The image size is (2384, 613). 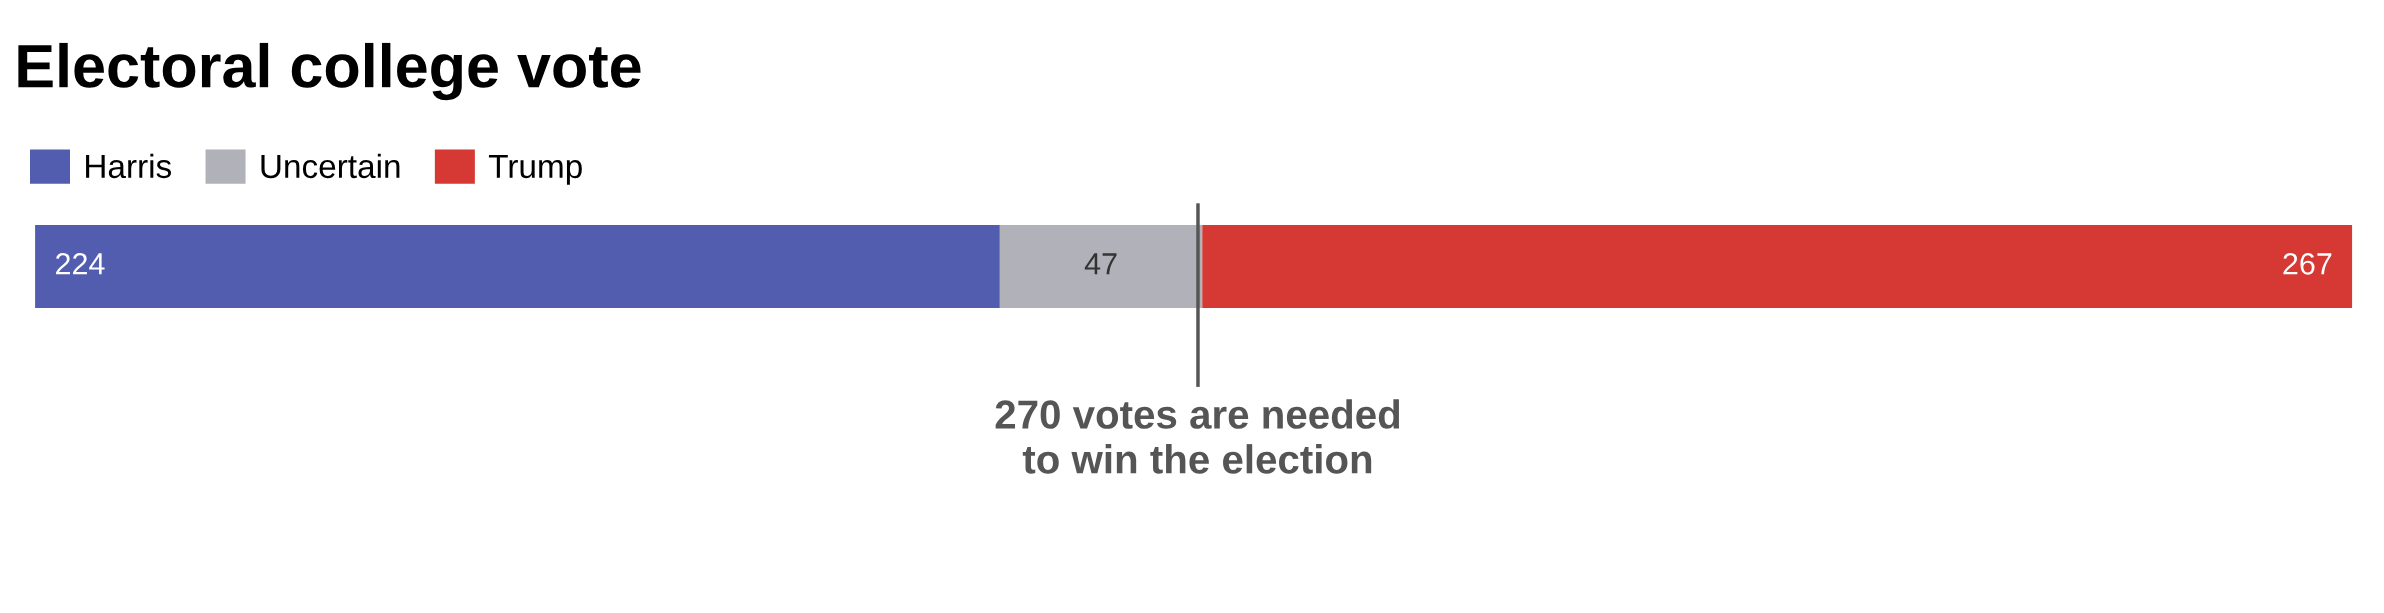 I want to click on data-label: 47, so click(x=1100, y=264).